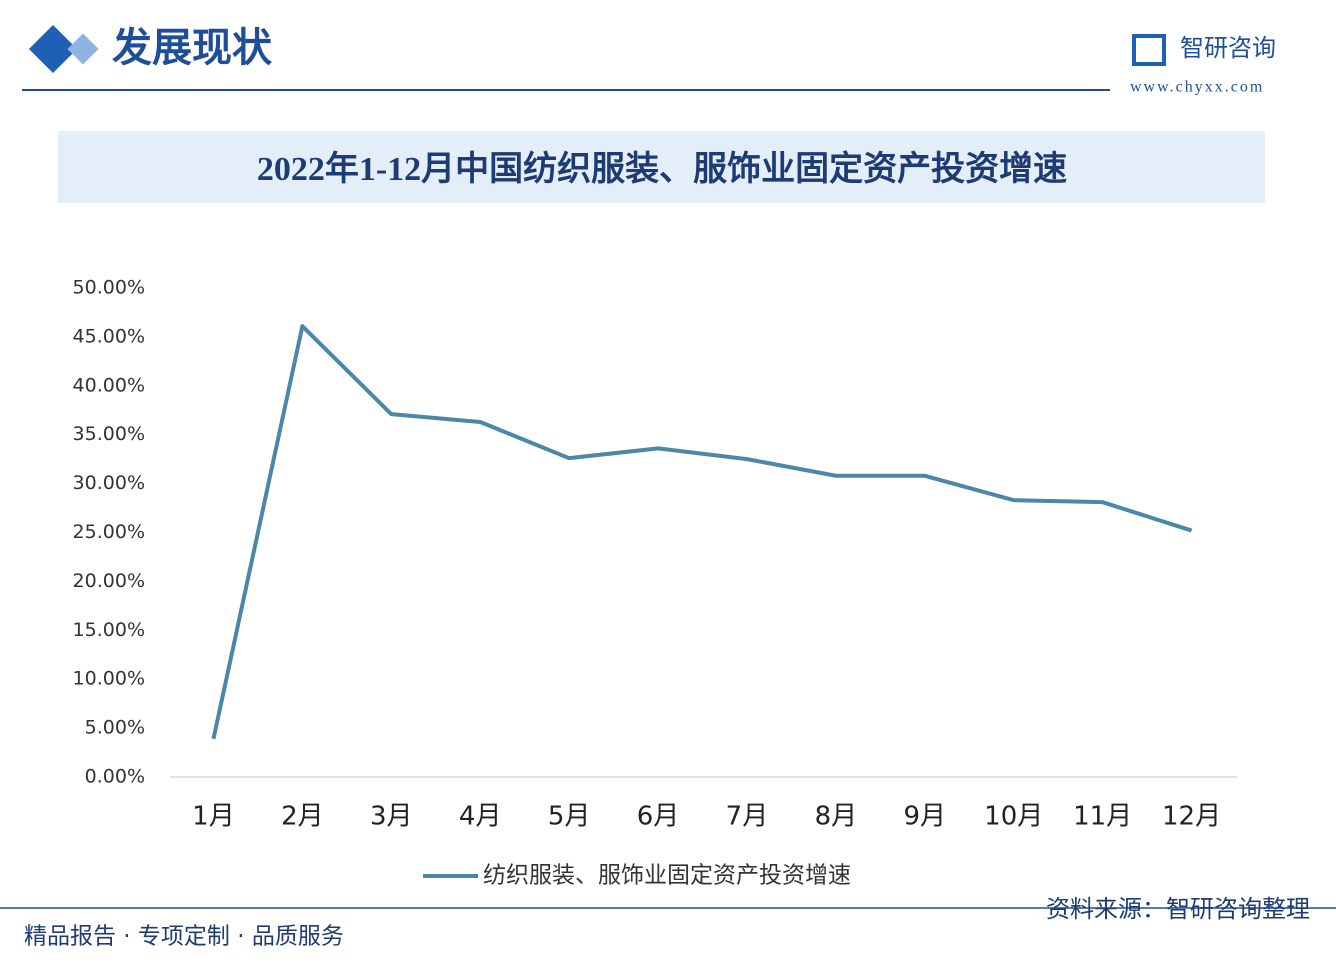 Image resolution: width=1336 pixels, height=972 pixels. What do you see at coordinates (480, 817) in the screenshot?
I see `x-tick-label: 4月` at bounding box center [480, 817].